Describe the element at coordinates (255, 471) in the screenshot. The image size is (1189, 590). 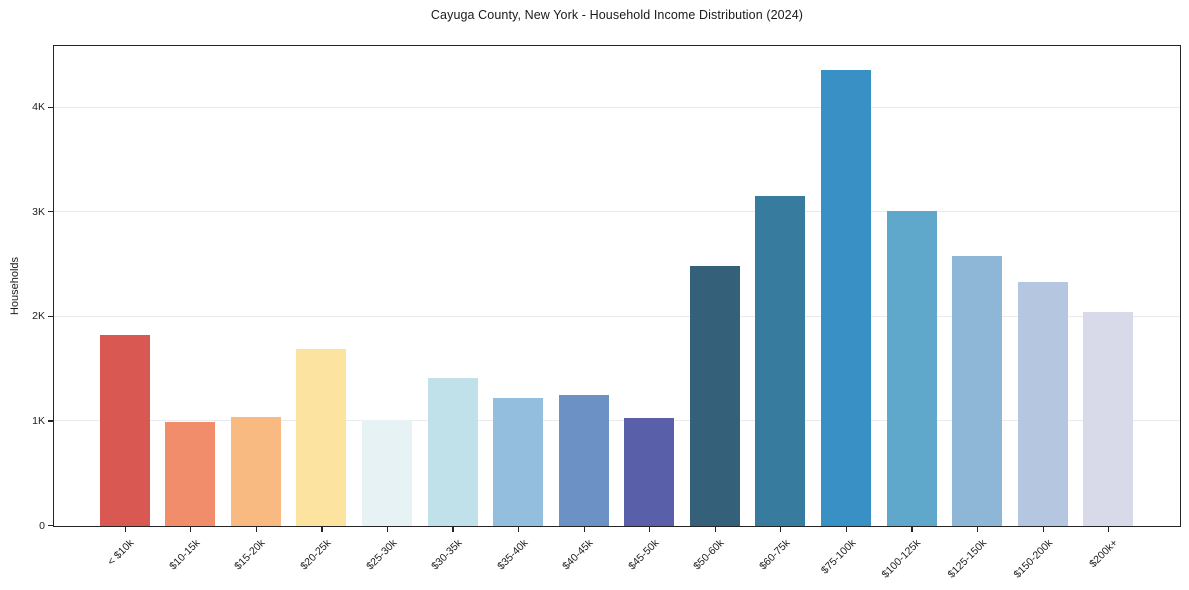
I see `bar-15-20k` at that location.